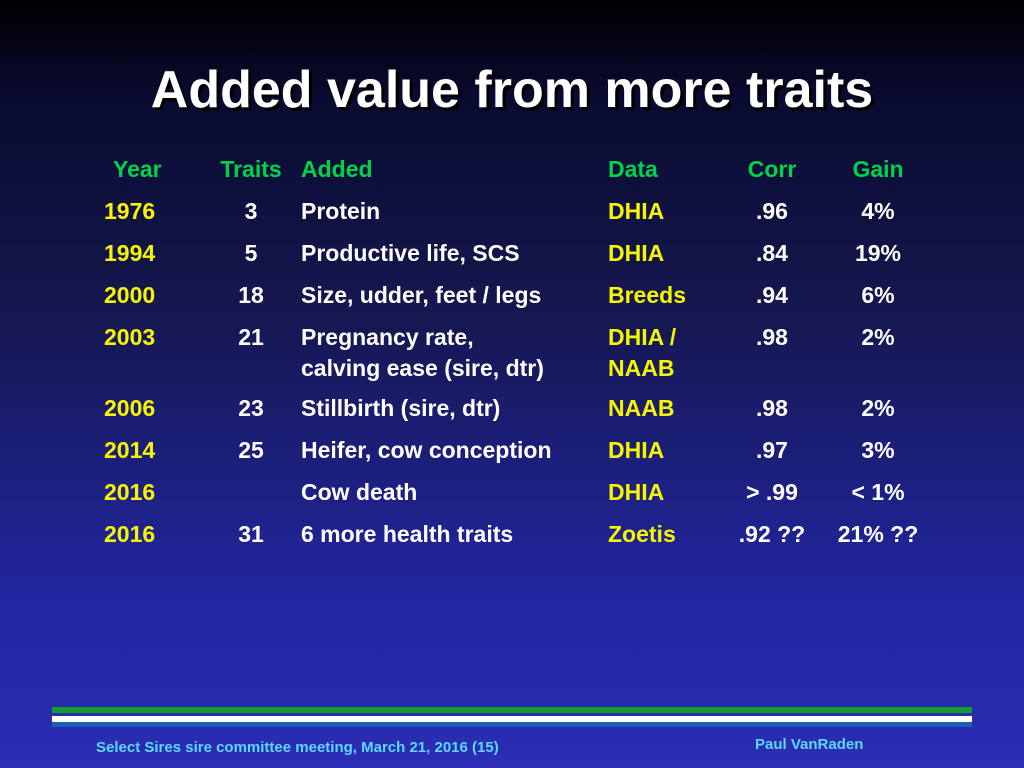 The height and width of the screenshot is (768, 1024). I want to click on cell-added: Pregnancy rate, calving ease (sire, dtr), so click(454, 357).